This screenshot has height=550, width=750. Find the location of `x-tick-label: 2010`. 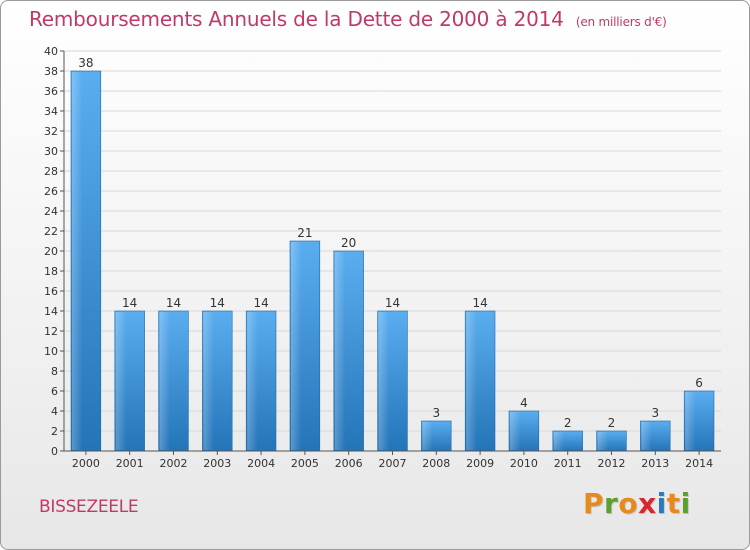

x-tick-label: 2010 is located at coordinates (524, 463).